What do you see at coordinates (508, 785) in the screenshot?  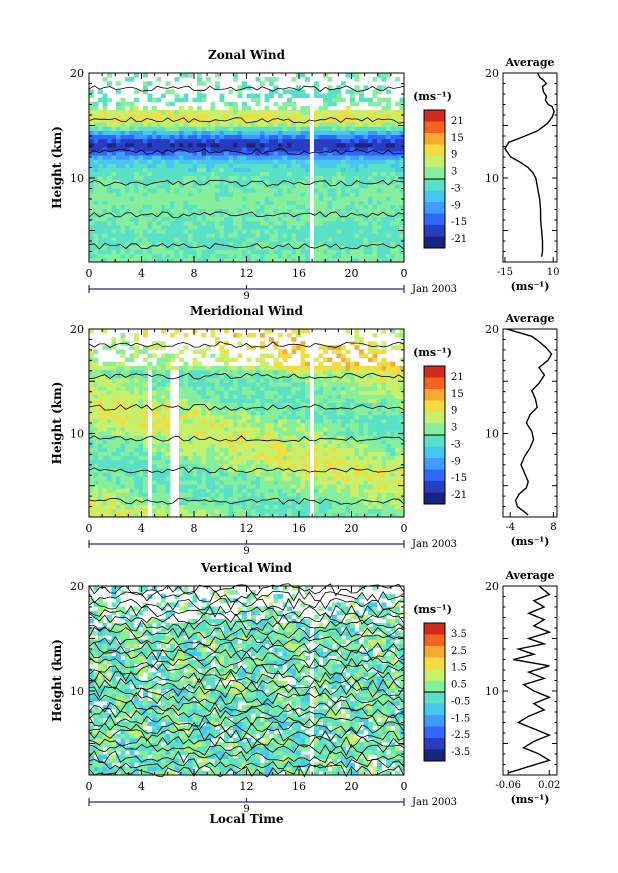 I see `profile-x-tick-label: -0.06` at bounding box center [508, 785].